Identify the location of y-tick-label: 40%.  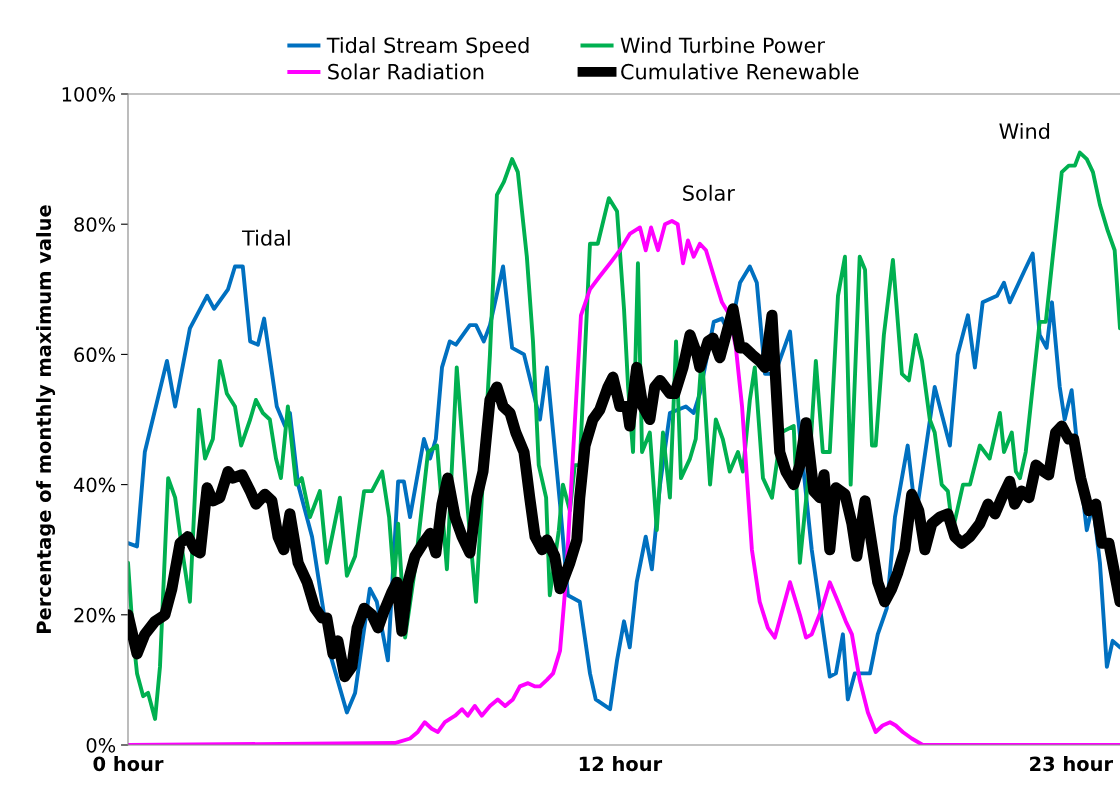
(94, 485).